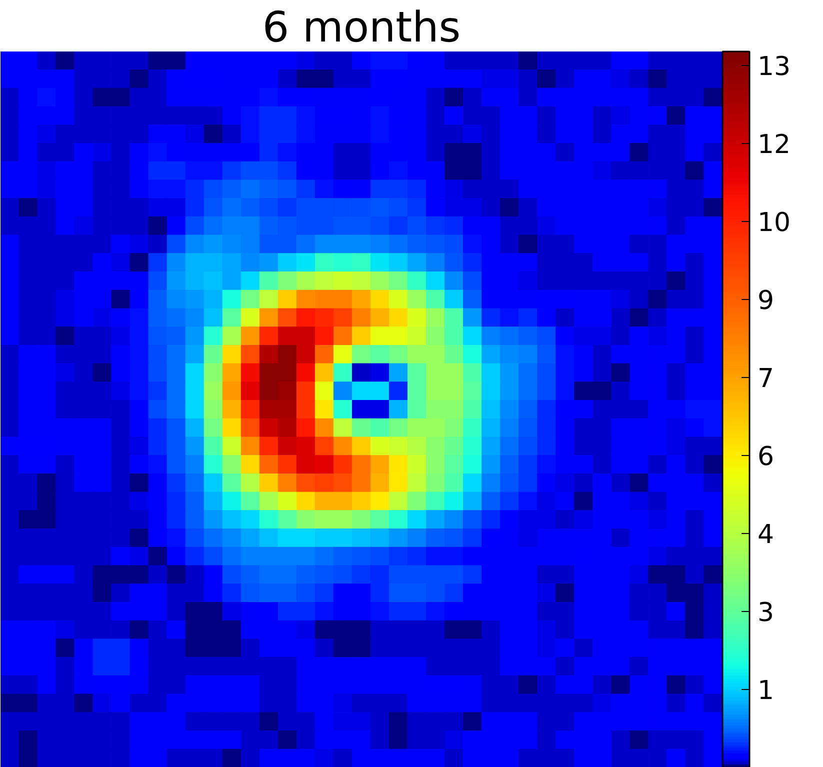 This screenshot has width=823, height=767. I want to click on color-bar-label: 6, so click(766, 457).